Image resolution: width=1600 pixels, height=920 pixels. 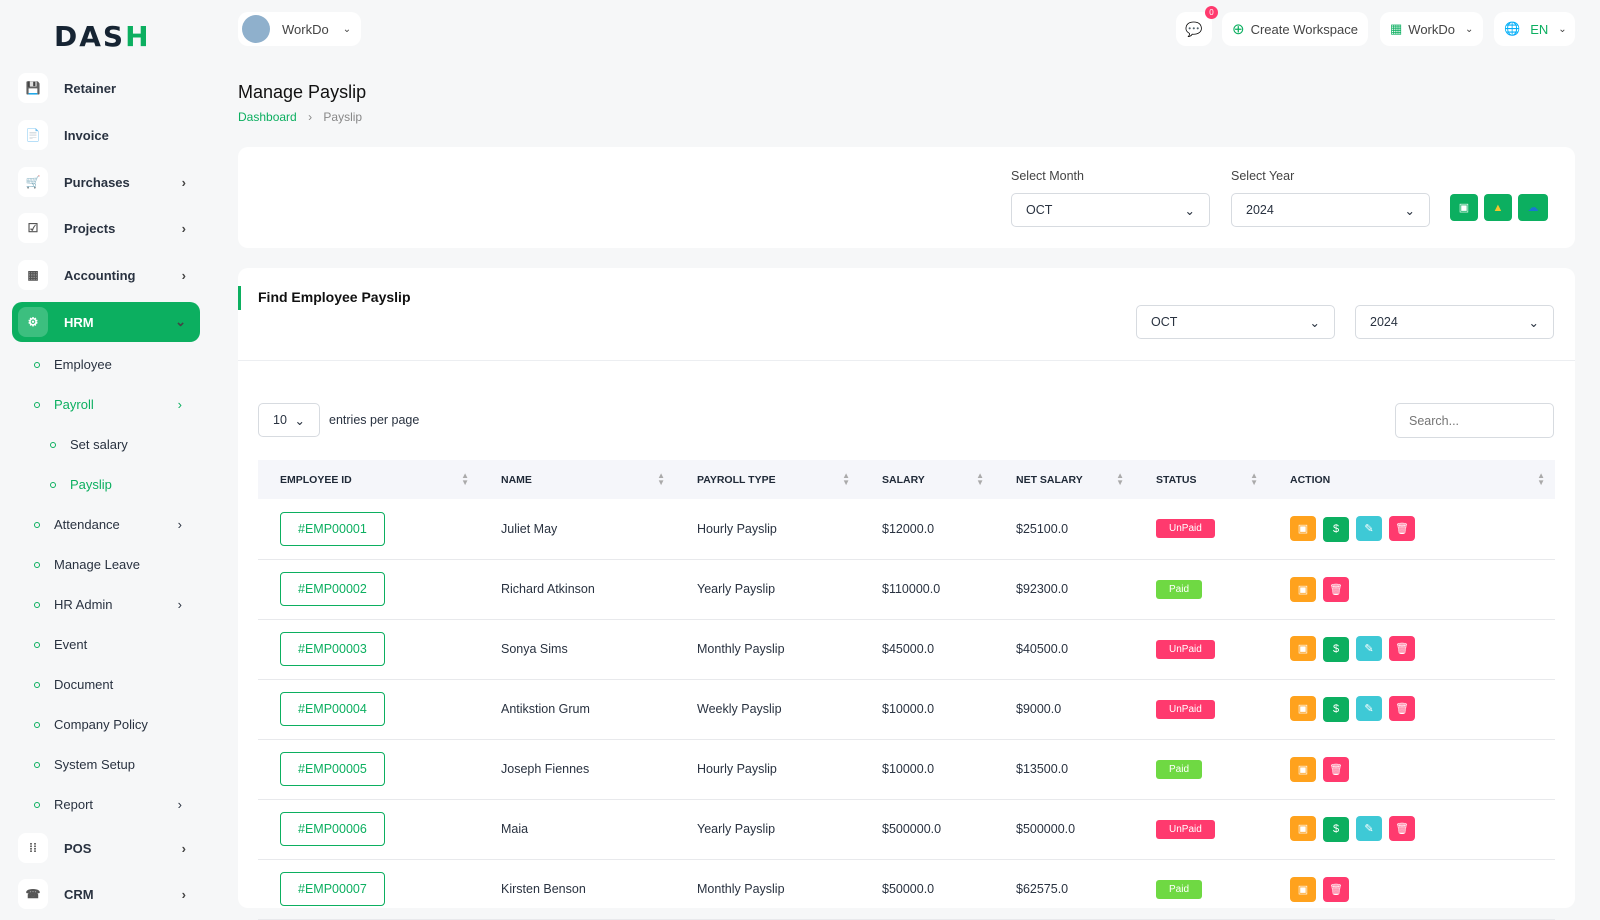 I want to click on employee-id-button: #EMP00004, so click(x=332, y=709).